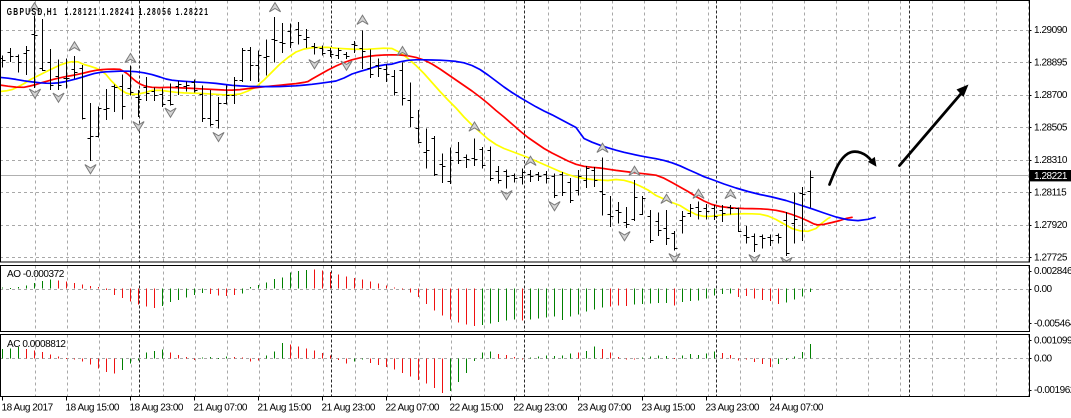 The width and height of the screenshot is (1071, 418). Describe the element at coordinates (541, 408) in the screenshot. I see `svg-text: 22 Aug 23:00` at that location.